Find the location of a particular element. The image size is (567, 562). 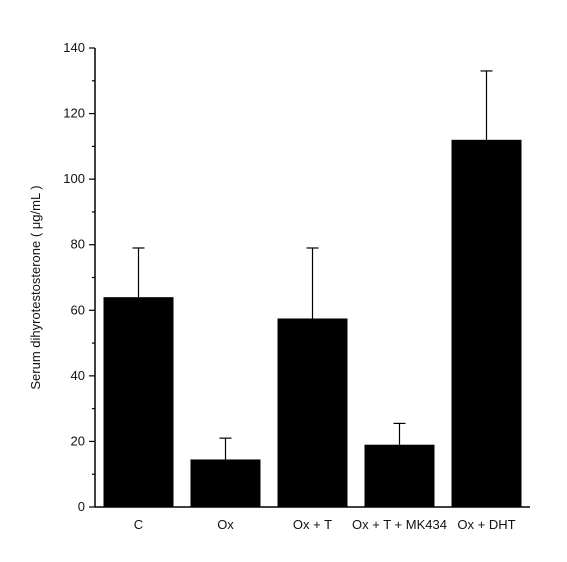

y-tick-label: 120 is located at coordinates (74, 113).